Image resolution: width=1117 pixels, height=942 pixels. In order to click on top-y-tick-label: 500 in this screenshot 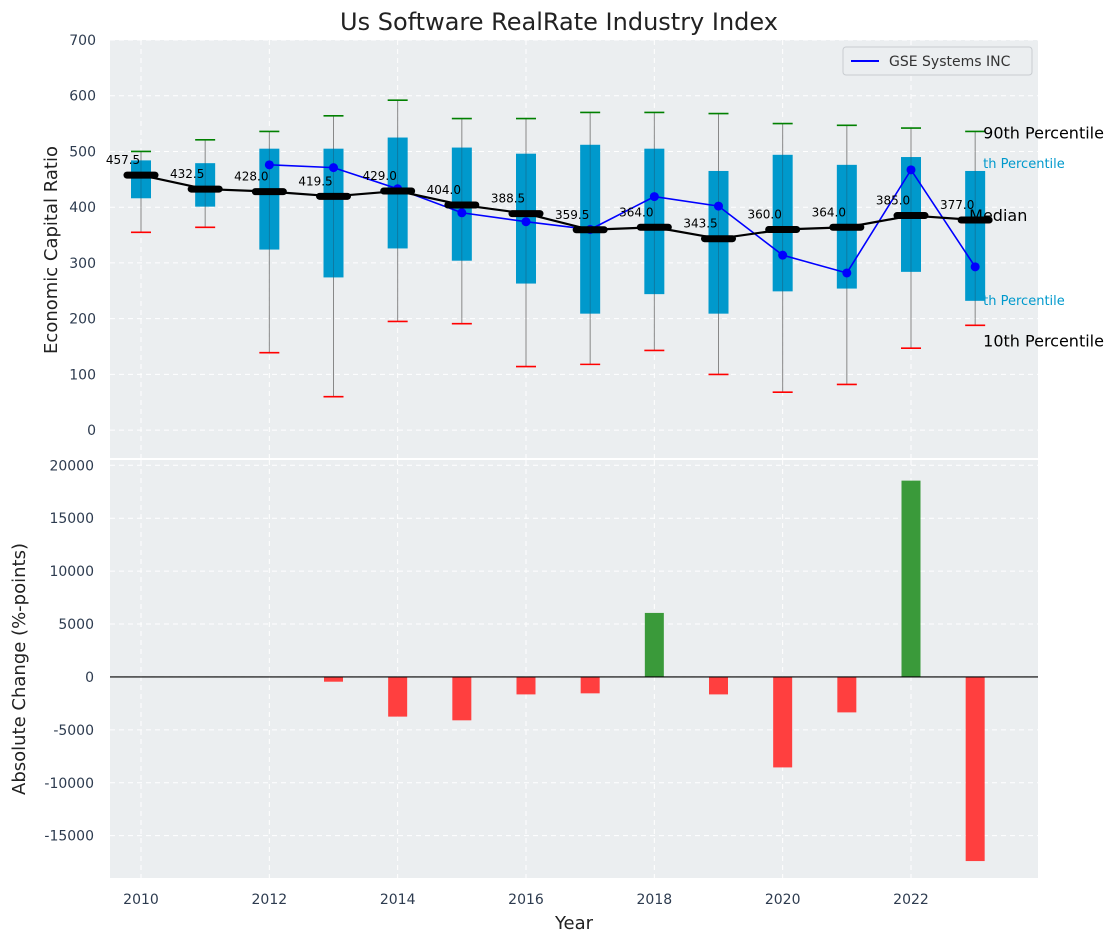, I will do `click(82, 152)`.